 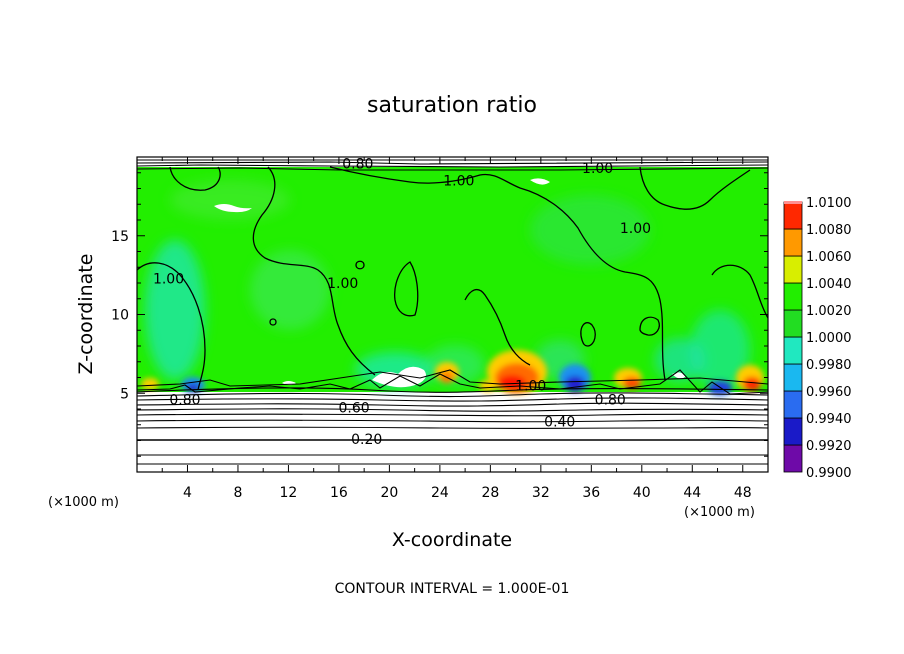 What do you see at coordinates (829, 230) in the screenshot?
I see `colorbar-label: 1.0080` at bounding box center [829, 230].